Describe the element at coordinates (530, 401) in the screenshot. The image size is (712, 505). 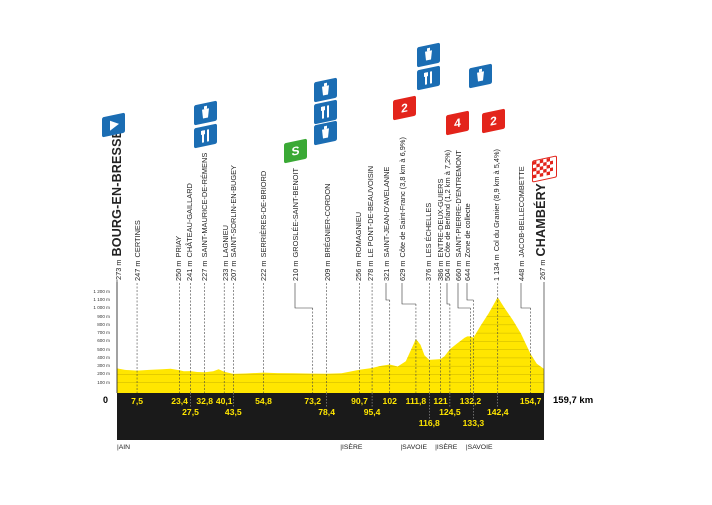
I see `km-label: 154,7` at that location.